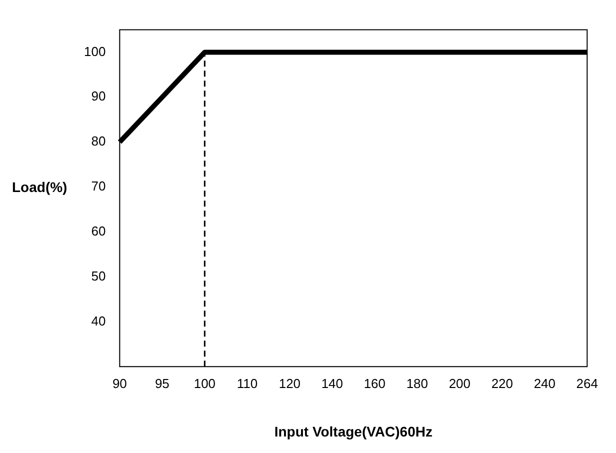 The width and height of the screenshot is (616, 453). I want to click on x-axis-title: Input Voltage(VAC)60Hz, so click(353, 431).